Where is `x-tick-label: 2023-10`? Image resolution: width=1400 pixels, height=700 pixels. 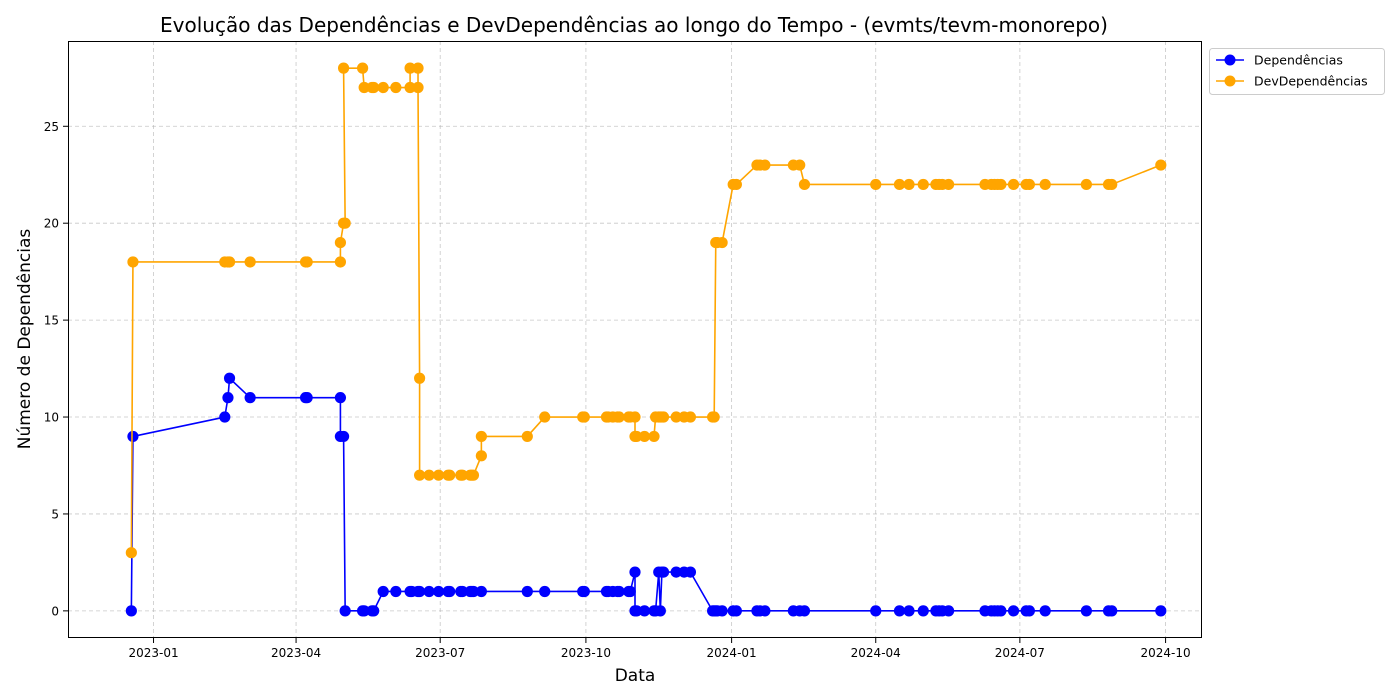
x-tick-label: 2023-10 is located at coordinates (586, 653).